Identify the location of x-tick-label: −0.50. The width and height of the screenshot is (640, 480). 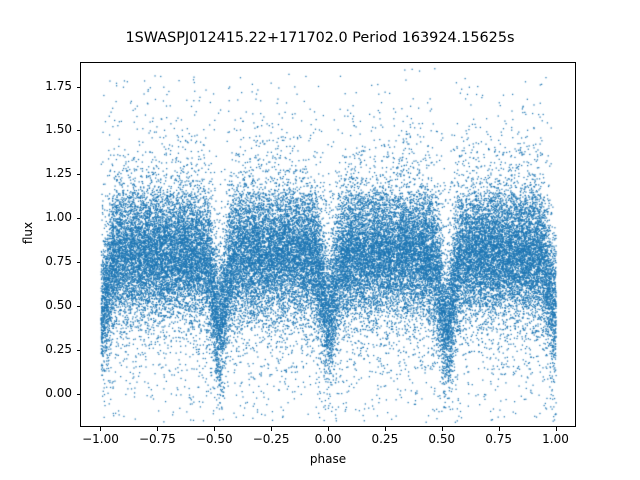
(214, 439).